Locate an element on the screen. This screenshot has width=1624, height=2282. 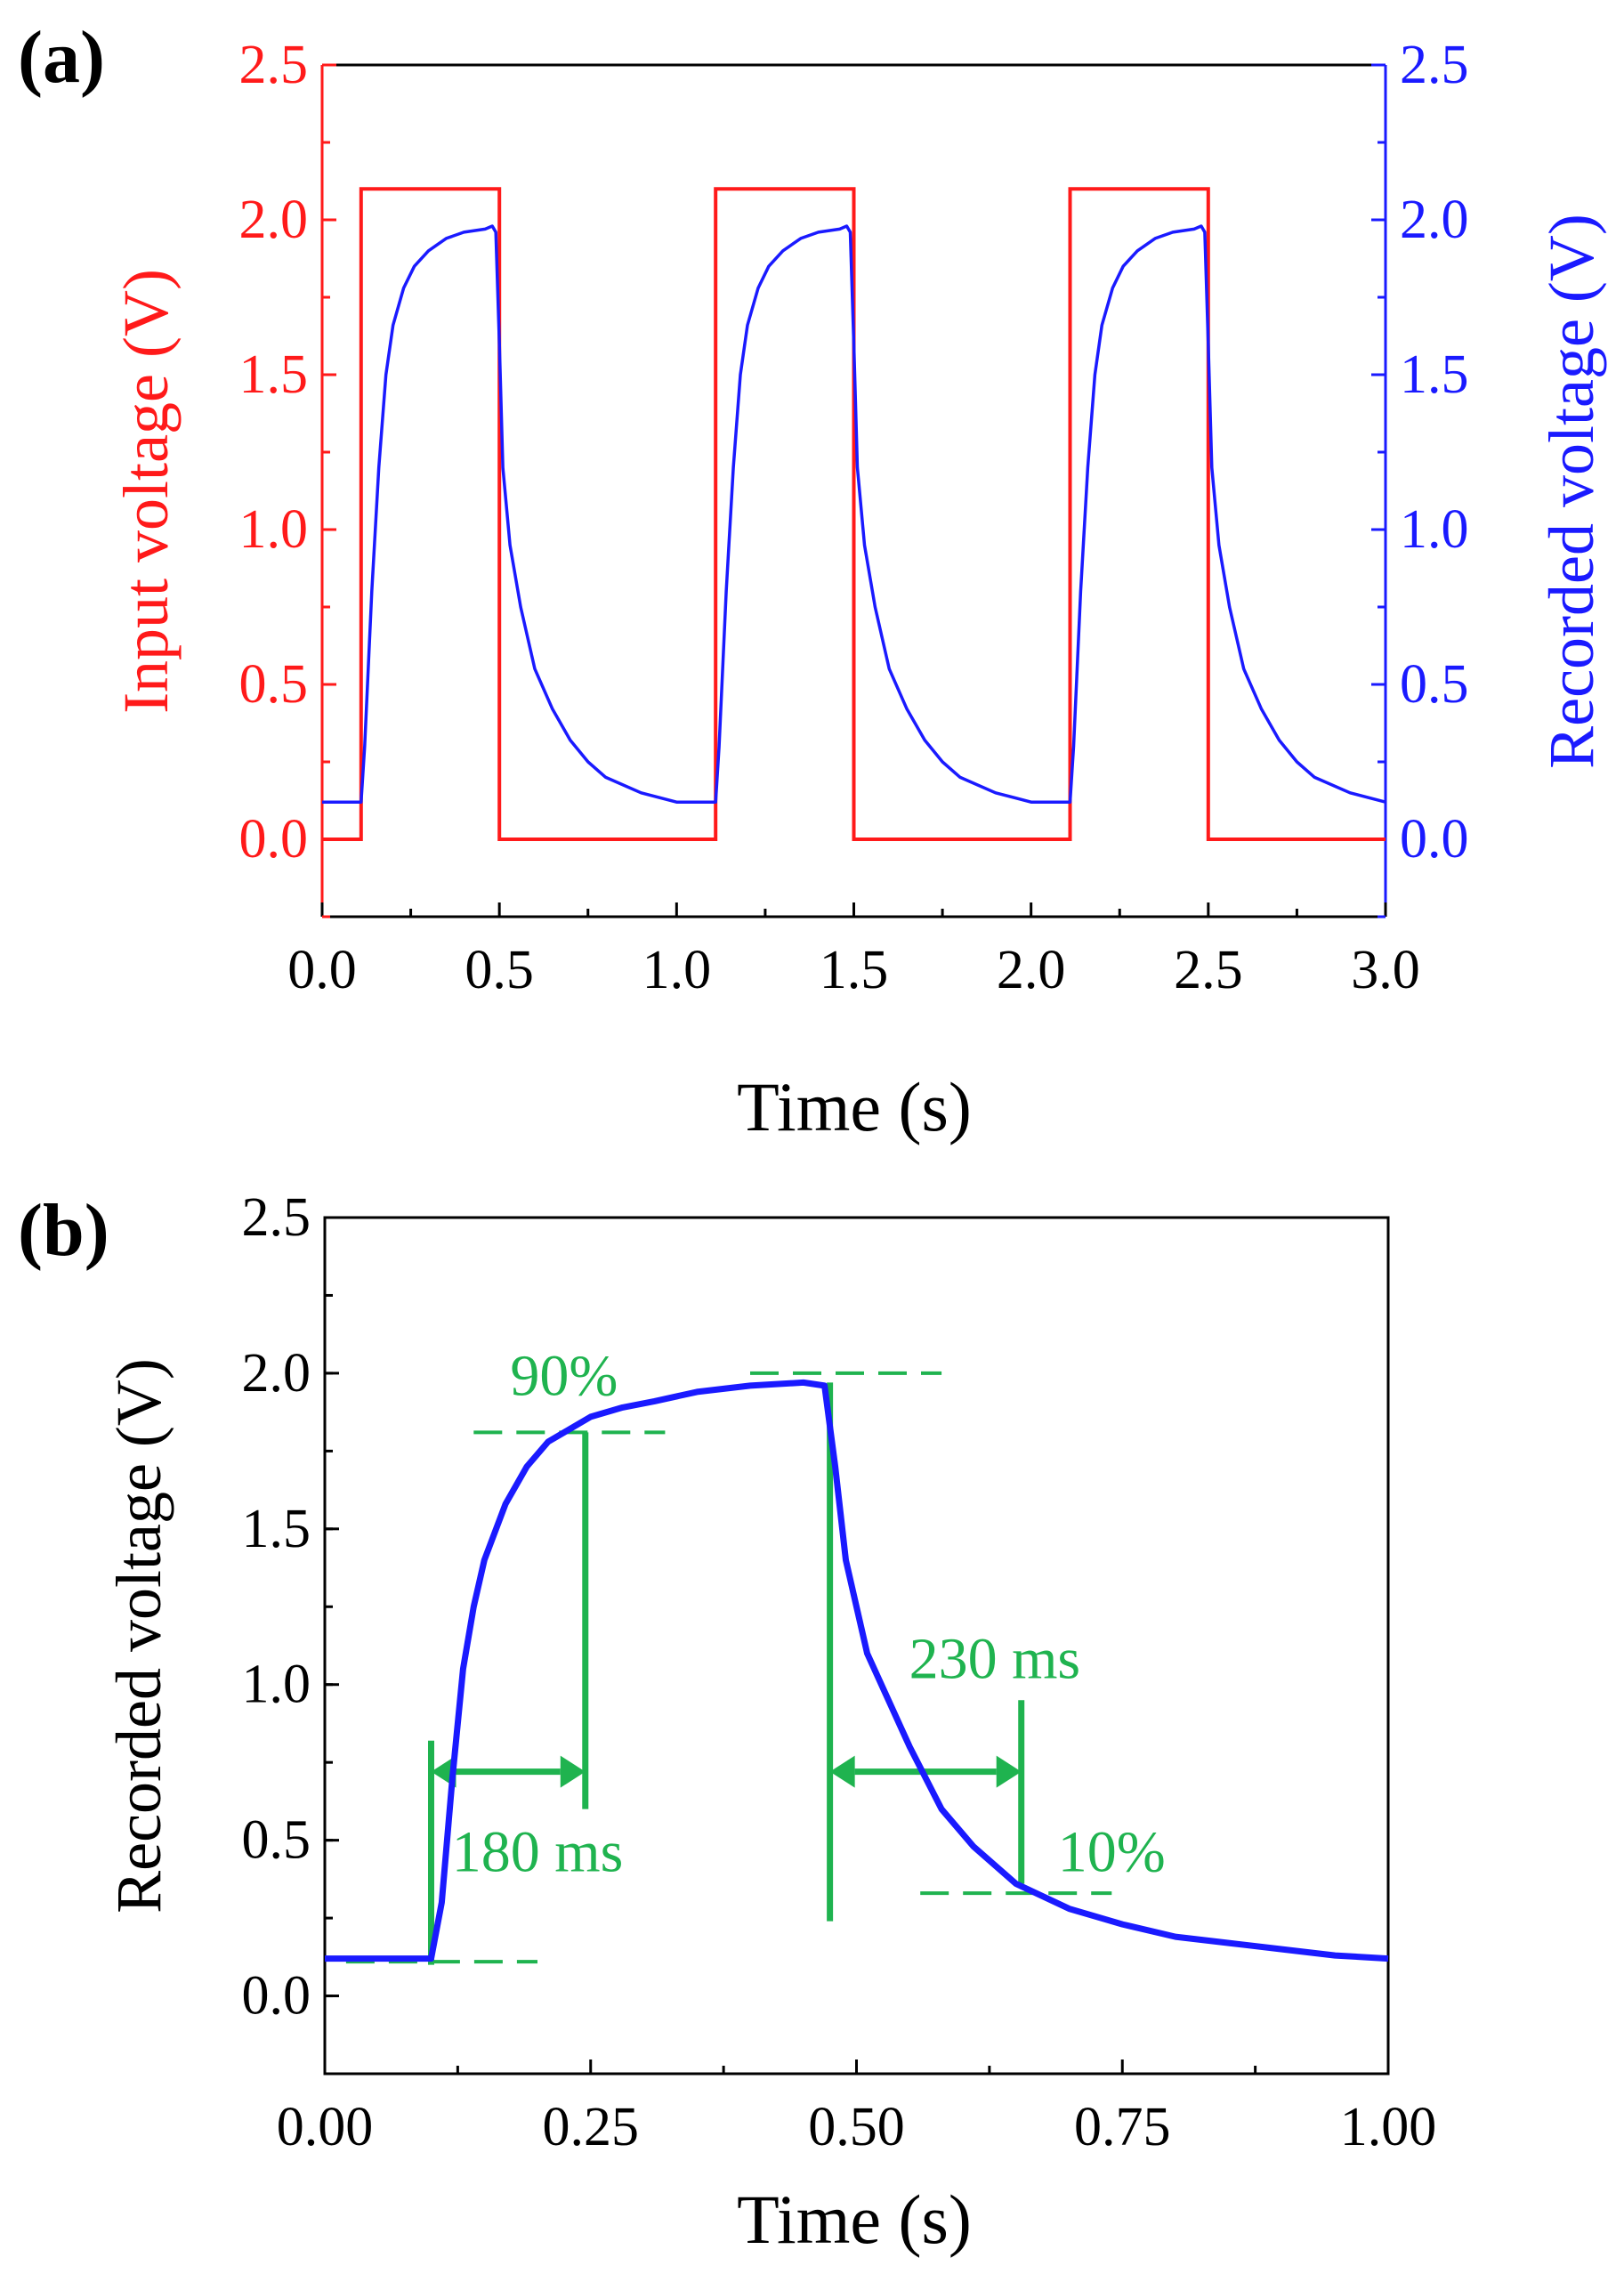
panel-b-x-tick-label: 0.75 is located at coordinates (1122, 2127).